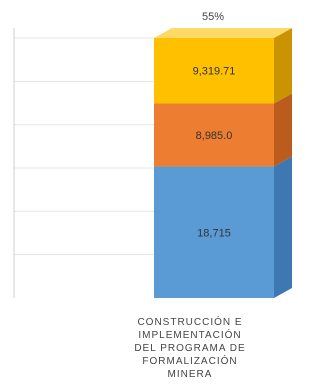  Describe the element at coordinates (214, 153) in the screenshot. I see `data-labels: 18,715 8,985.0 9,319.71` at that location.